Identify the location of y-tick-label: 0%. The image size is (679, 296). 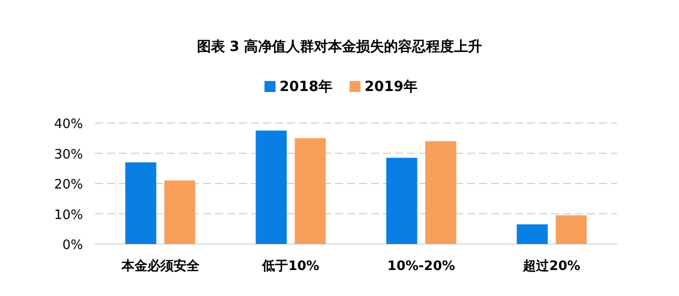
(72, 245).